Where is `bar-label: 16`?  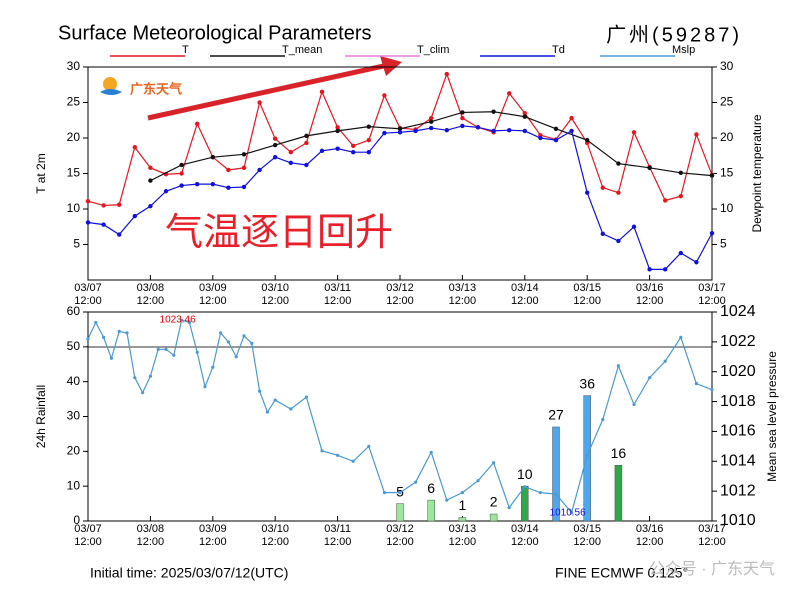 bar-label: 16 is located at coordinates (619, 453).